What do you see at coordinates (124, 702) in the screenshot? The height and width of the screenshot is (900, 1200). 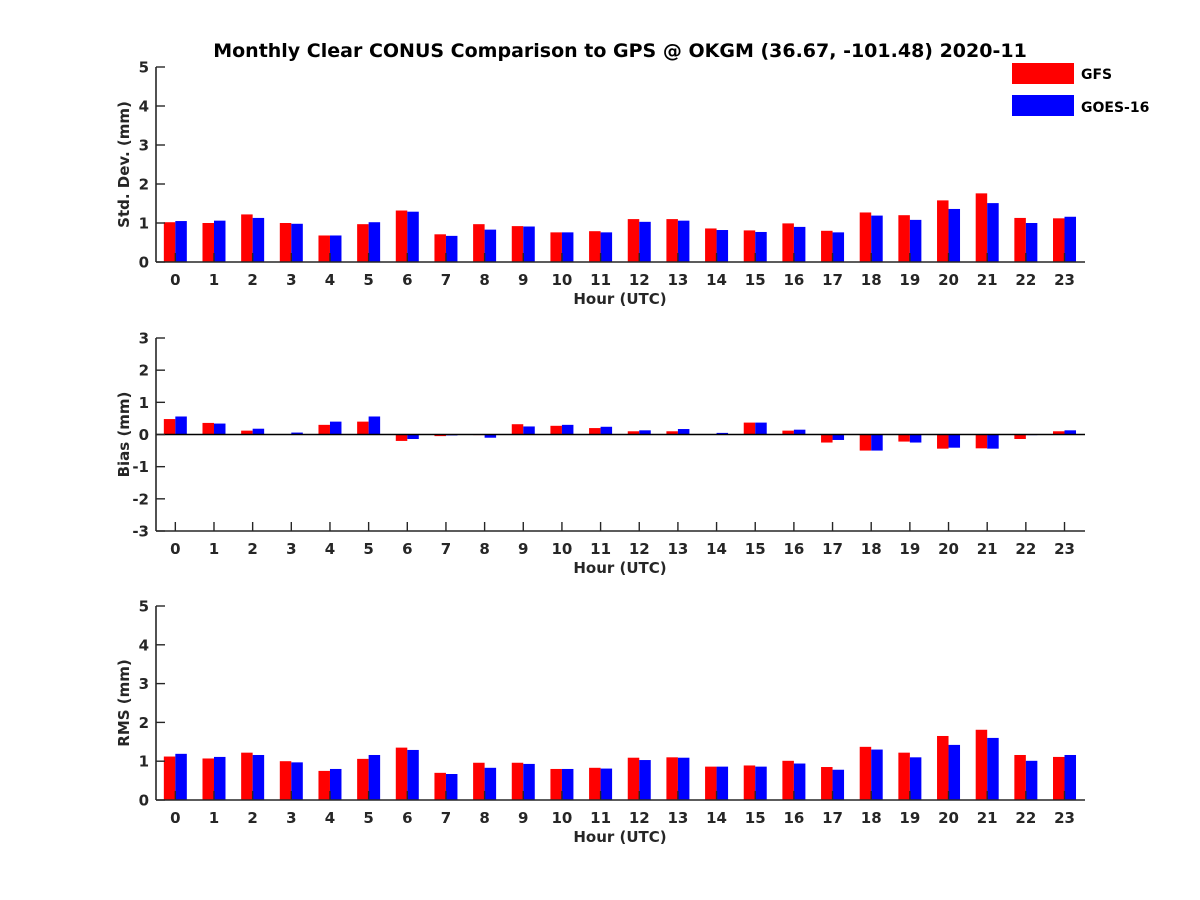 I see `y-axis-label-rms: RMS (mm)` at bounding box center [124, 702].